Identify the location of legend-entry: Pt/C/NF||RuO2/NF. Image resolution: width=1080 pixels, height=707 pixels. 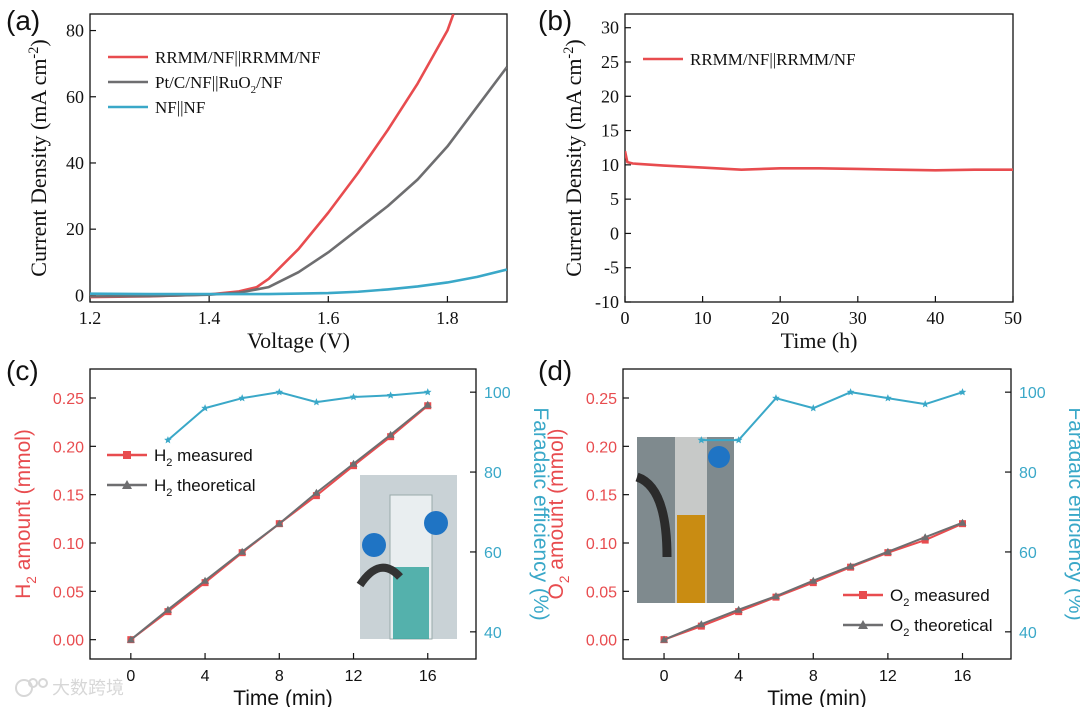
(195, 84).